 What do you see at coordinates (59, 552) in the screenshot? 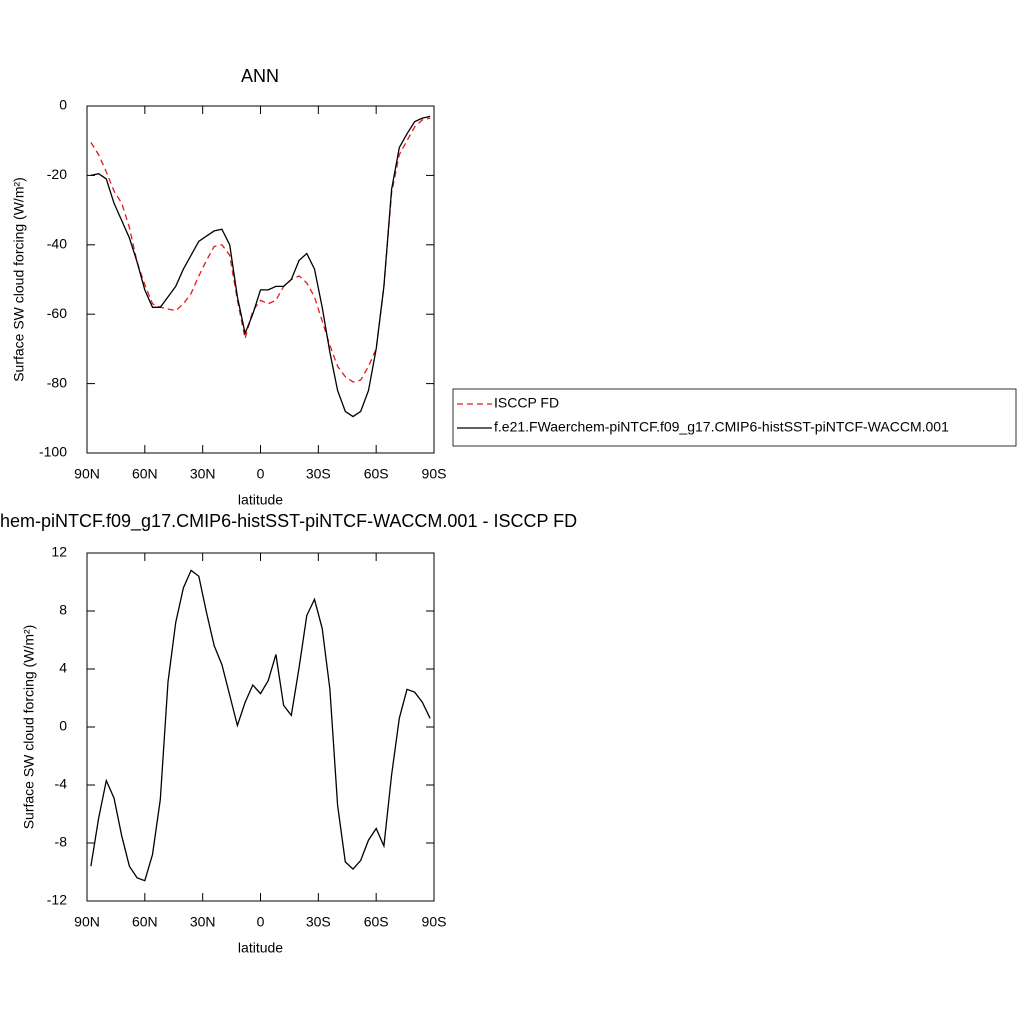
I see `y-tick-label: 12` at bounding box center [59, 552].